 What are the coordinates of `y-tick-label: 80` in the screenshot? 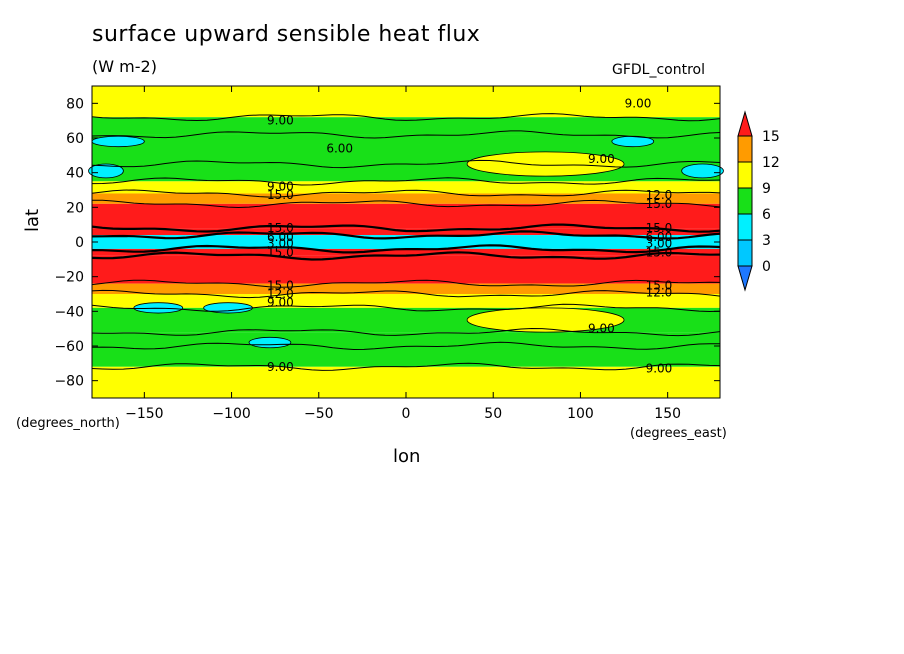 It's located at (75, 104).